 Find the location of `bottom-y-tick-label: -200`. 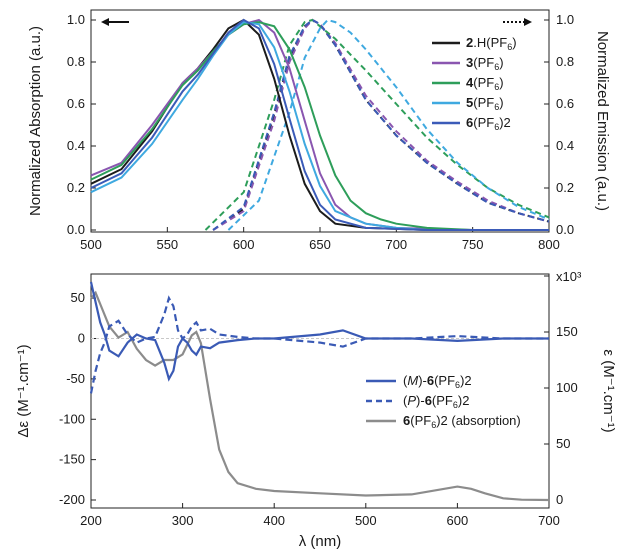

bottom-y-tick-label: -200 is located at coordinates (72, 499).